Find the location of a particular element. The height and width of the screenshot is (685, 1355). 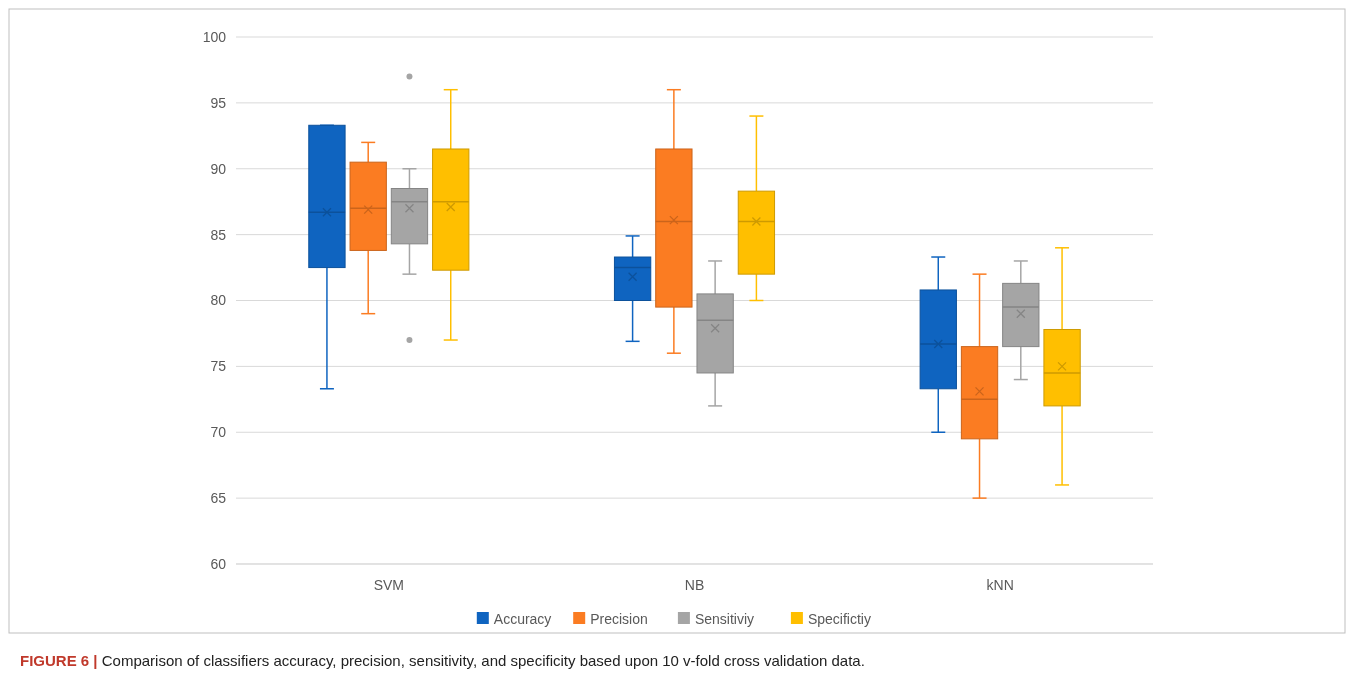

legend-label: Sensitiviy is located at coordinates (724, 618).